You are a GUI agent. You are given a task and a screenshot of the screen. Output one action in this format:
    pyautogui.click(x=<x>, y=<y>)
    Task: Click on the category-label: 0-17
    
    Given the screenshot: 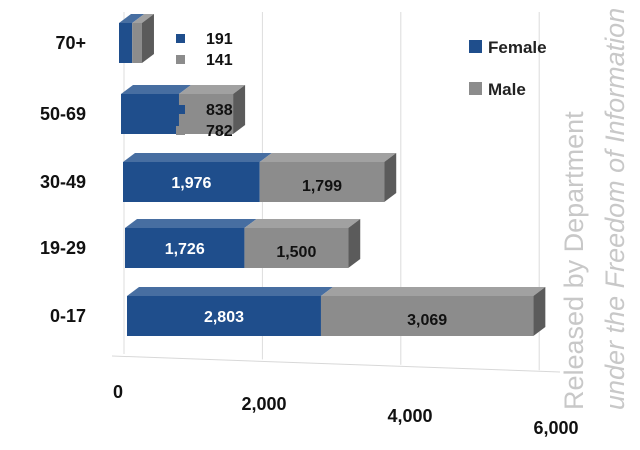 What is the action you would take?
    pyautogui.click(x=68, y=316)
    